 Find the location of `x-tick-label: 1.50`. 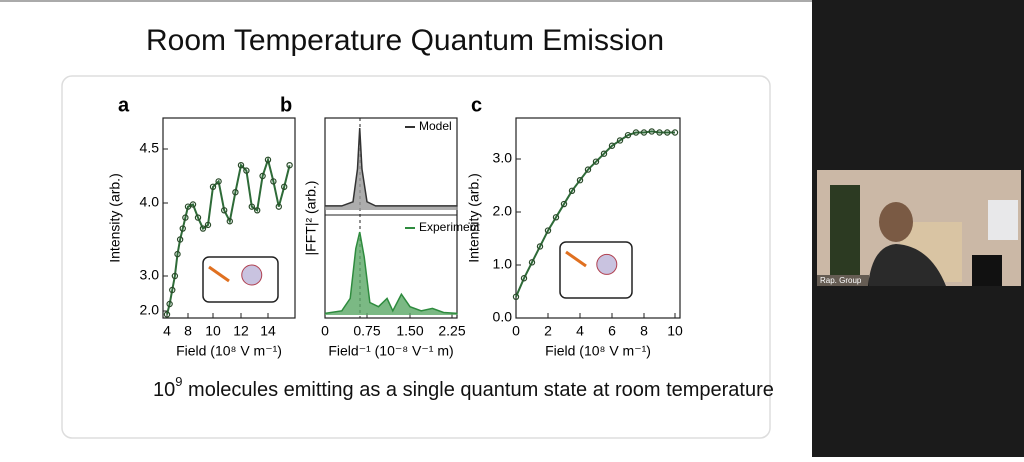

x-tick-label: 1.50 is located at coordinates (409, 331).